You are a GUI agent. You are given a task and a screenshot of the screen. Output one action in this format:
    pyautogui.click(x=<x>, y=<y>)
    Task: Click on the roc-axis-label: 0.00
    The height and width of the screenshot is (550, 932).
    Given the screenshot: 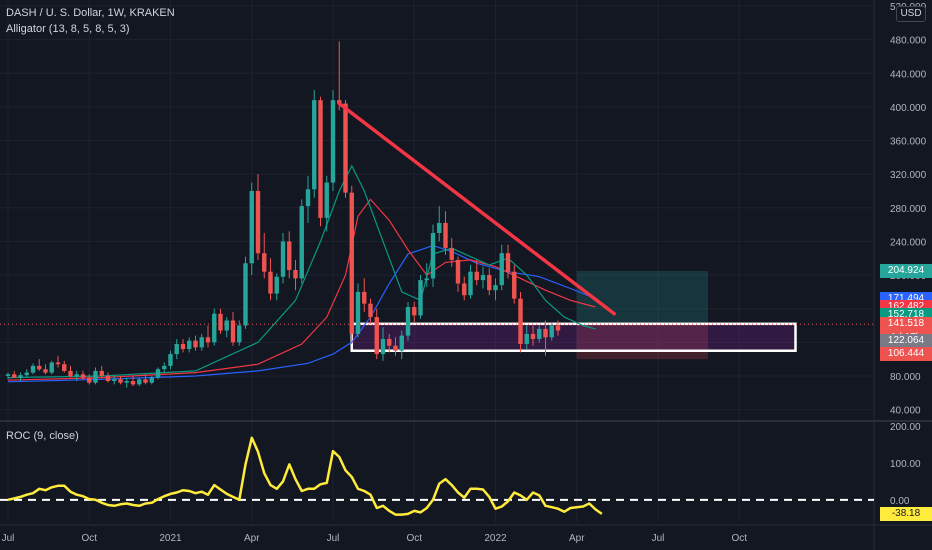 What is the action you would take?
    pyautogui.click(x=900, y=501)
    